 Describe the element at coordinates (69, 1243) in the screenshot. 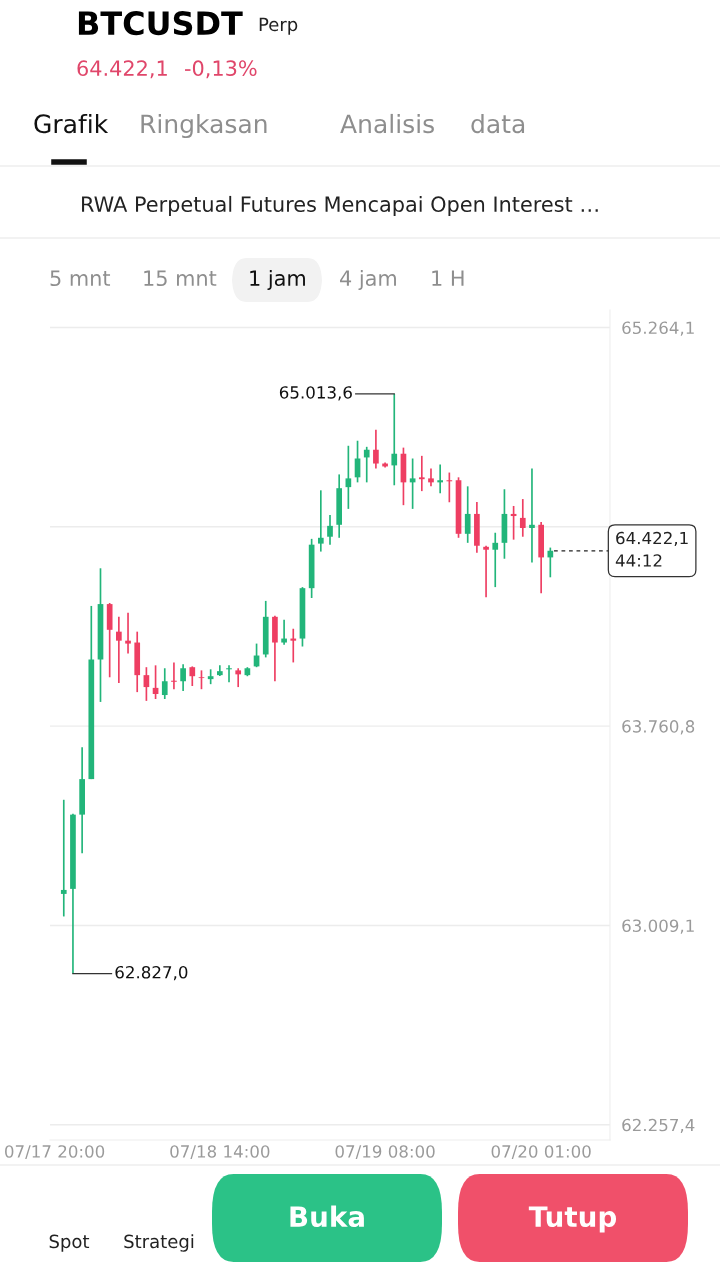

I see `text: Spot` at that location.